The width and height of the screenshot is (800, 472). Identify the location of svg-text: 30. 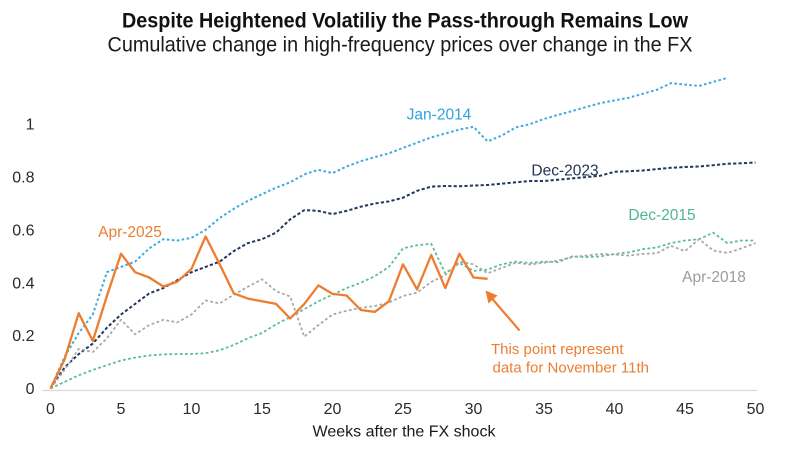
(474, 409).